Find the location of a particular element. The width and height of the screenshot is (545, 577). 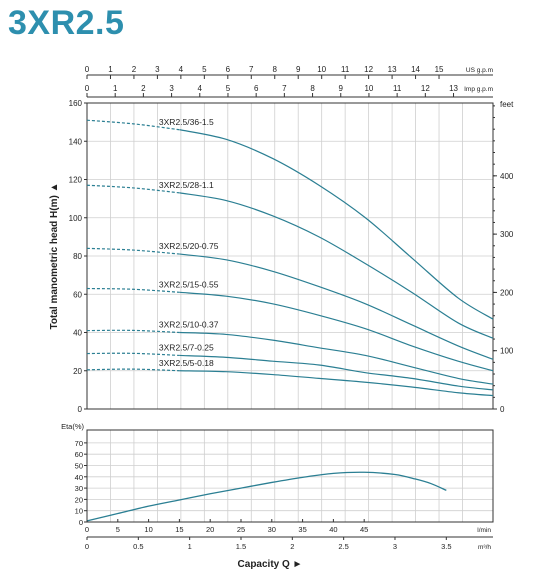

y-tick-label: 60 is located at coordinates (77, 294).